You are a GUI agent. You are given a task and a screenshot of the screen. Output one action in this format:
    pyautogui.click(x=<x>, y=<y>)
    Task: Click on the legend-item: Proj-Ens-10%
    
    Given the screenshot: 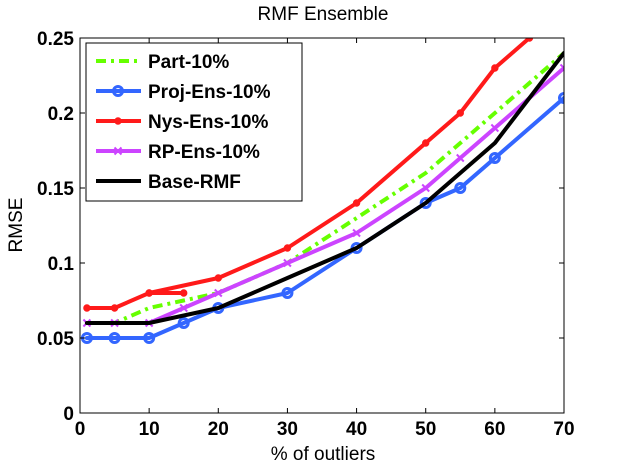 What is the action you would take?
    pyautogui.click(x=183, y=92)
    